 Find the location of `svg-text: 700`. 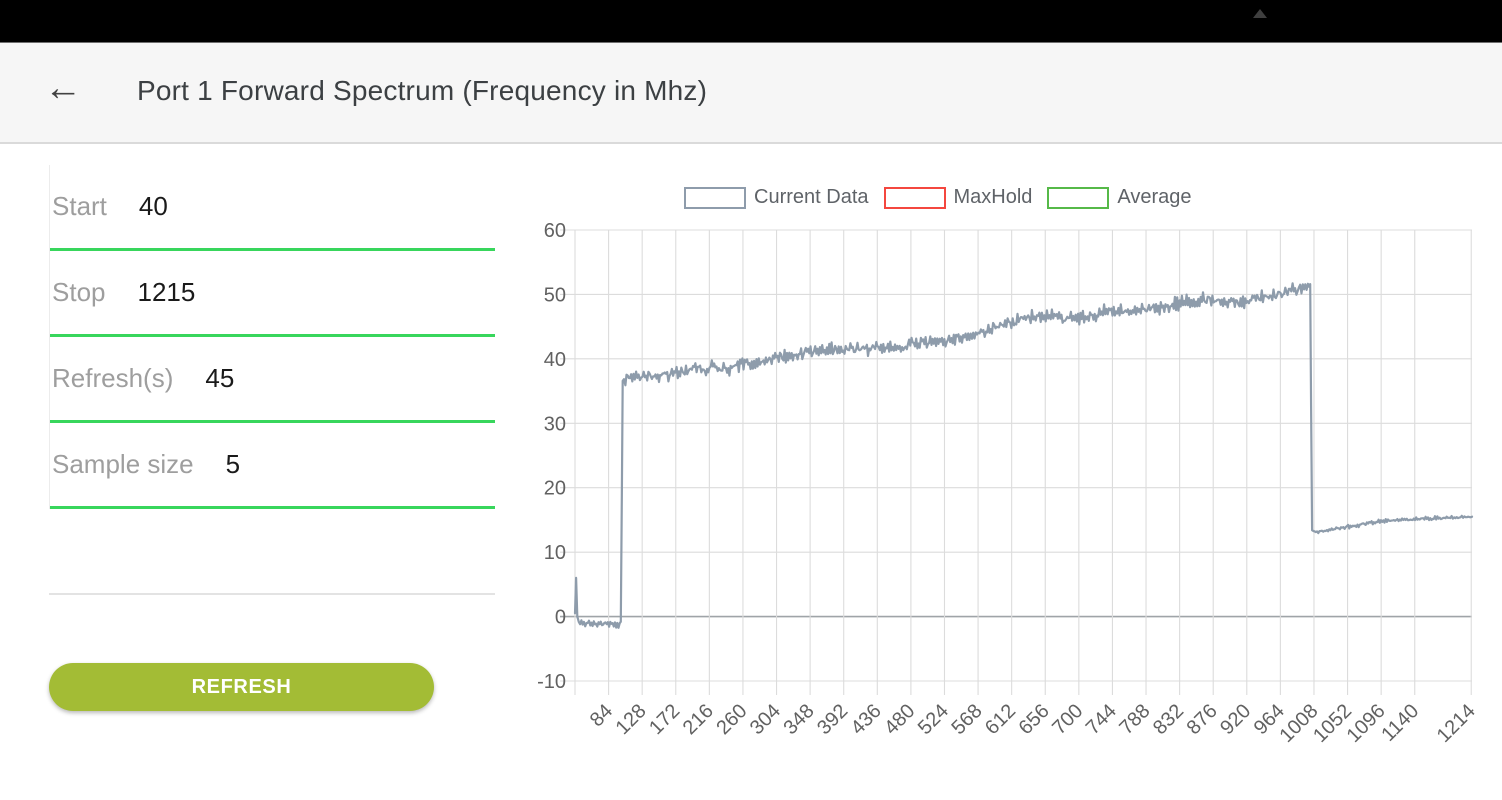

svg-text: 700 is located at coordinates (1067, 719).